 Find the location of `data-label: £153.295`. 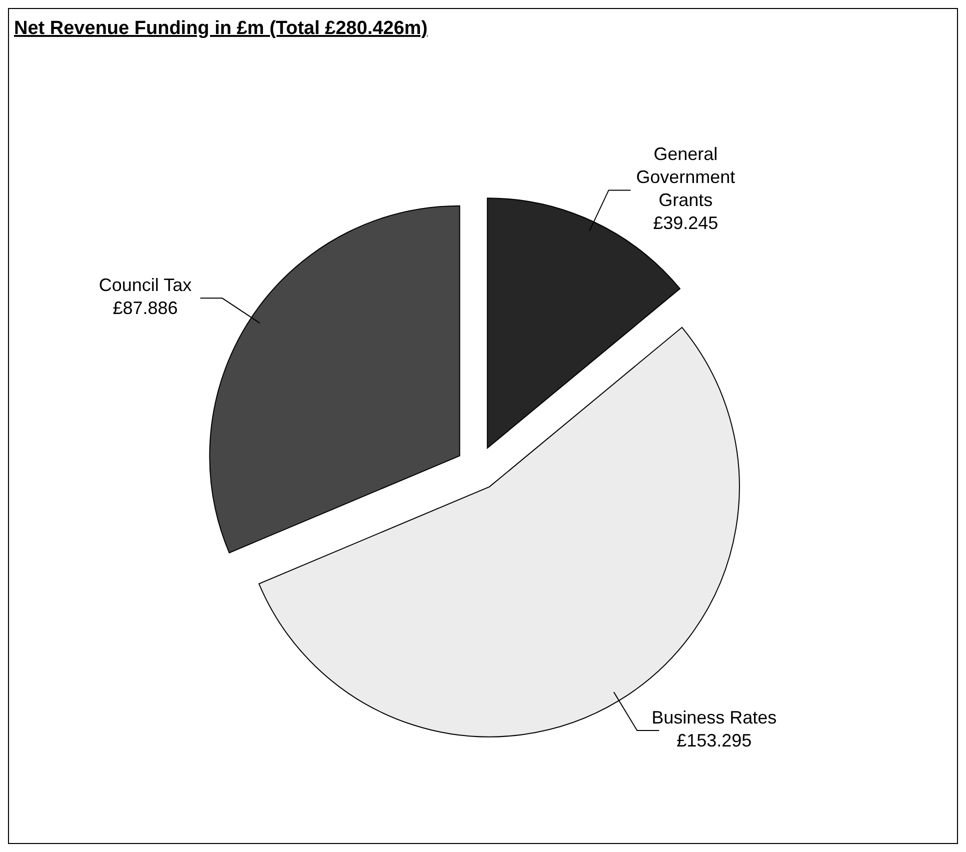

data-label: £153.295 is located at coordinates (714, 740).